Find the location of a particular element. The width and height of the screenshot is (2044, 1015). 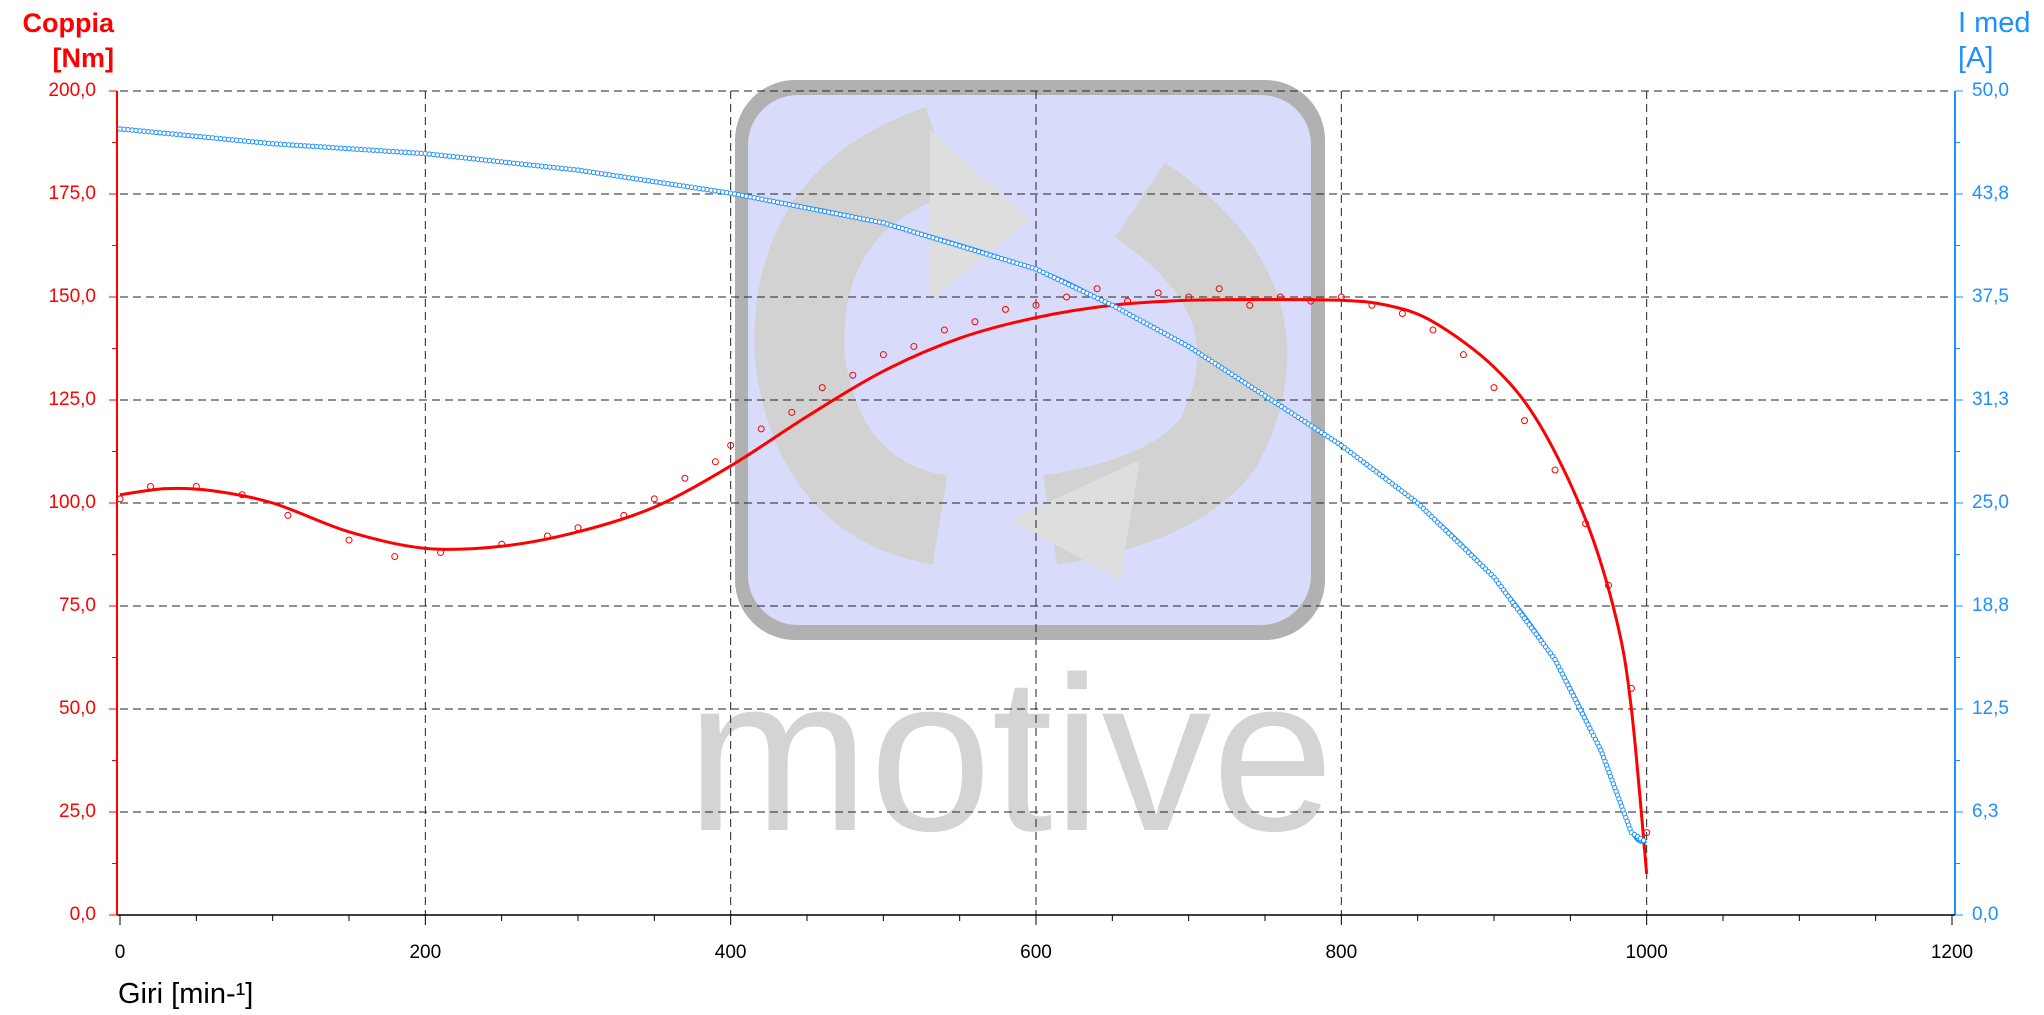

y-right-tick-label: 0,0 is located at coordinates (1985, 914).